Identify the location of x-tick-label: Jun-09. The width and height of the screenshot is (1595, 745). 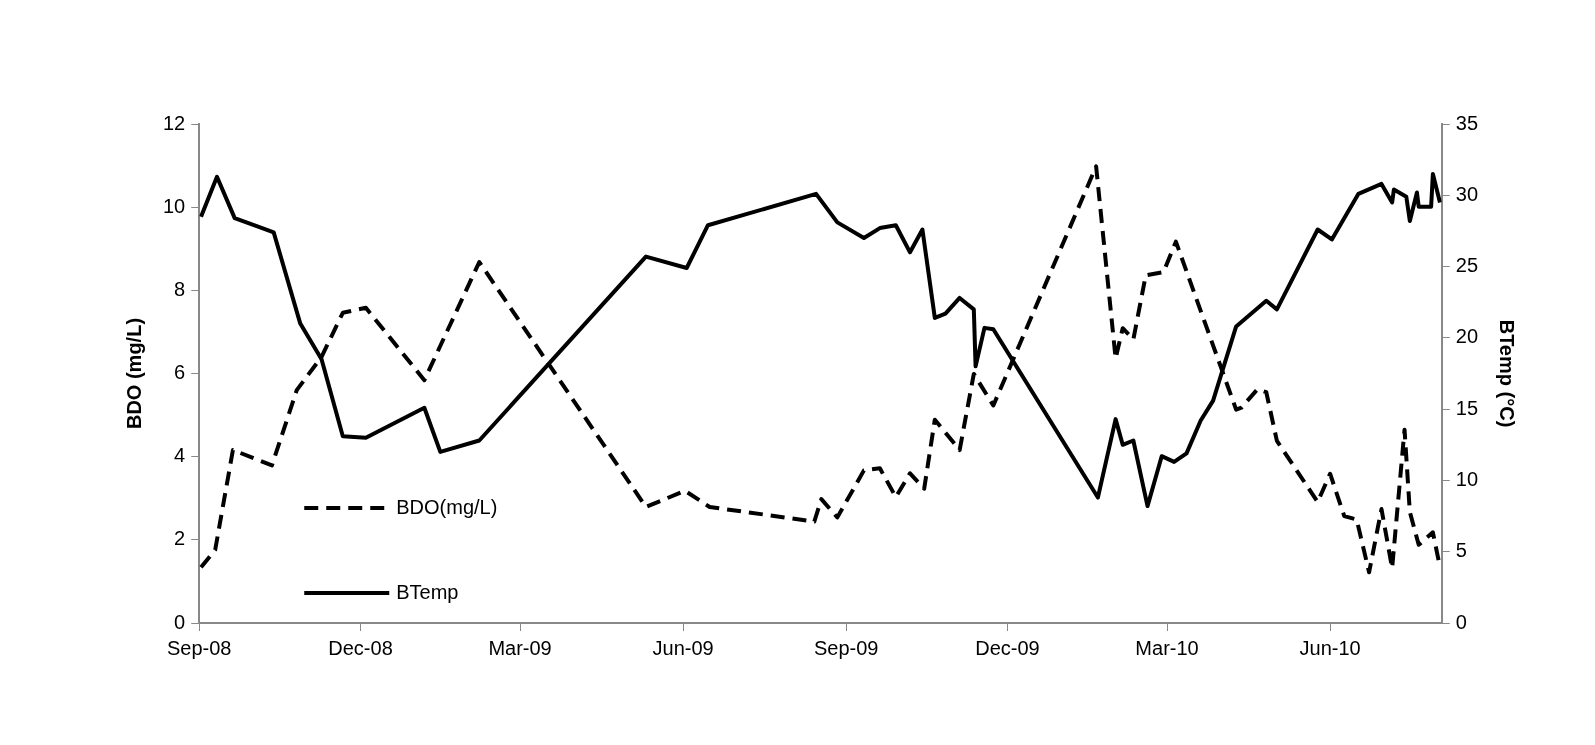
(683, 647).